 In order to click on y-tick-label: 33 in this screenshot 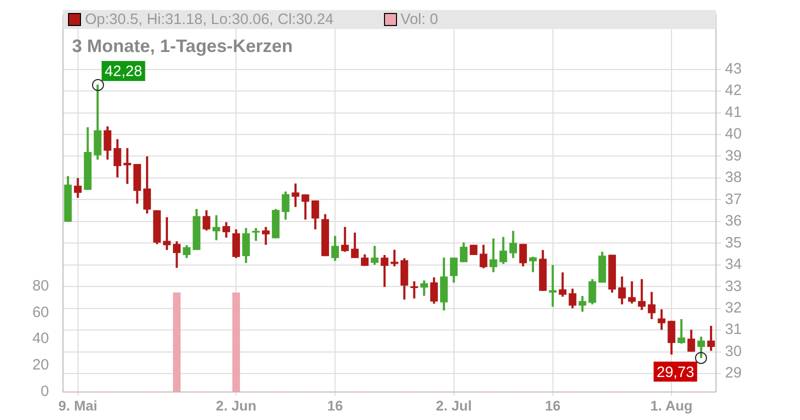, I will do `click(733, 286)`.